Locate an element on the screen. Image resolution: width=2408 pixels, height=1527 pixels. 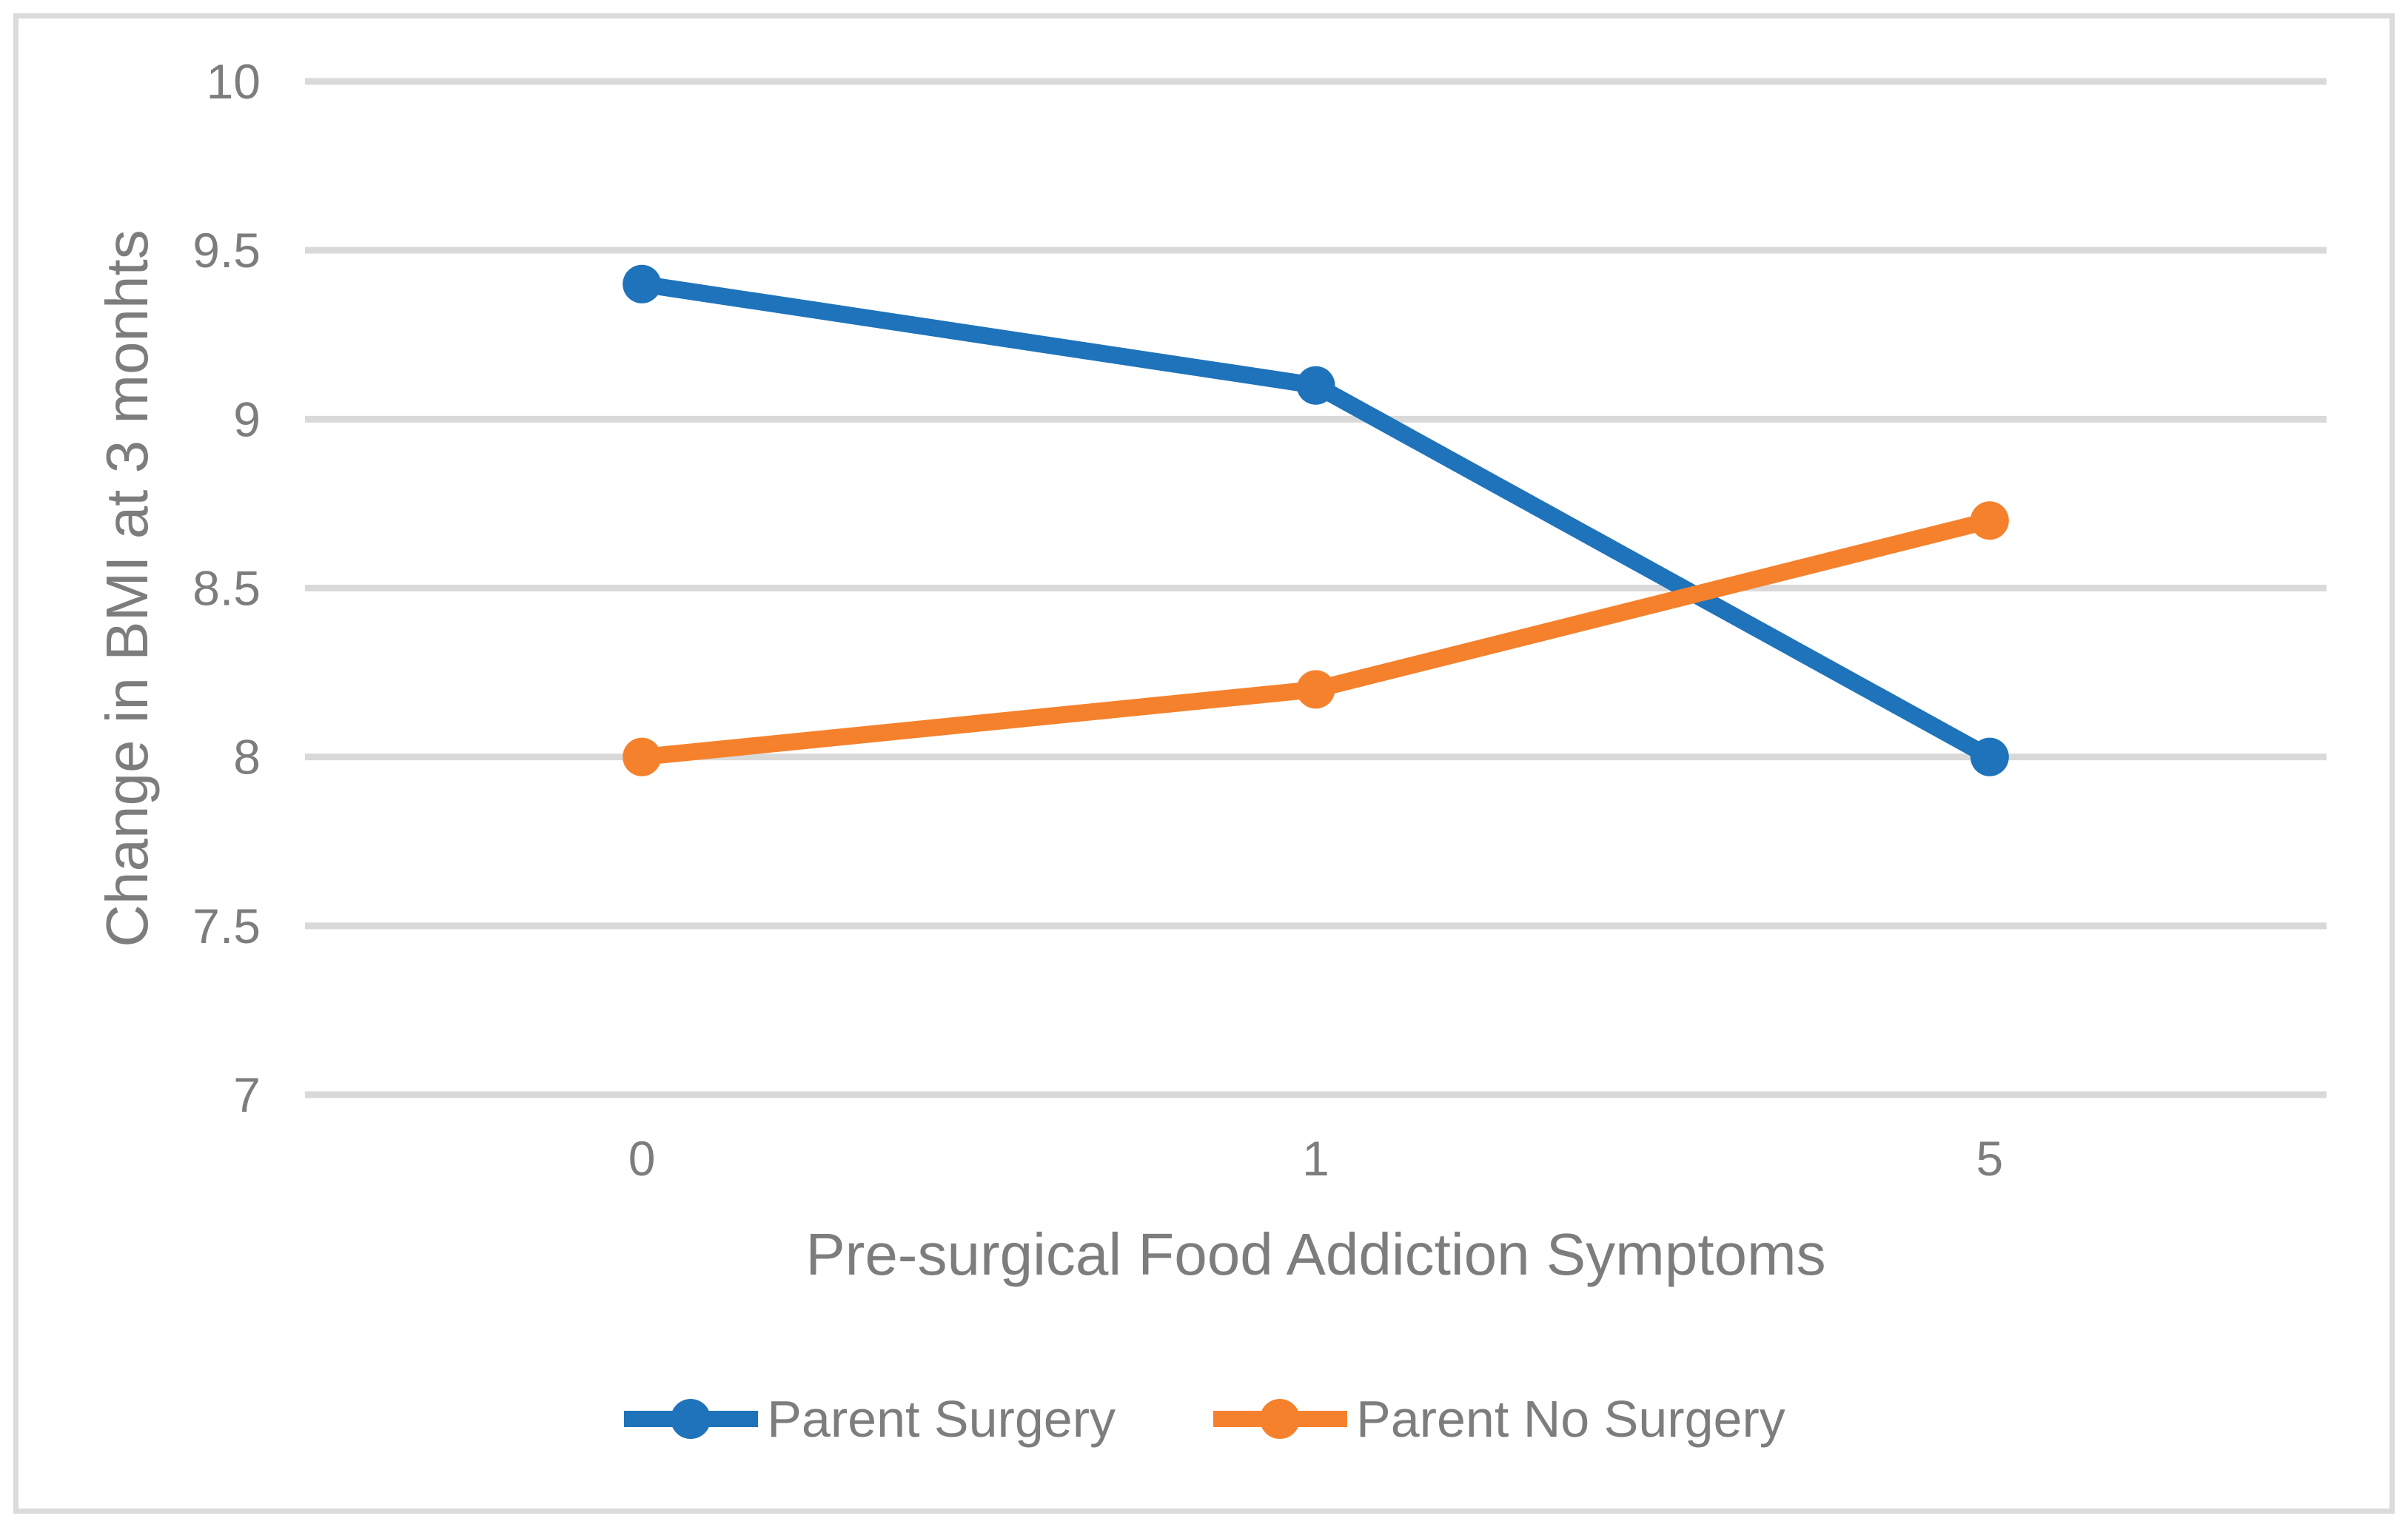
legend-item-parent-no-surgery: Parent No Surgery is located at coordinates (1498, 1419).